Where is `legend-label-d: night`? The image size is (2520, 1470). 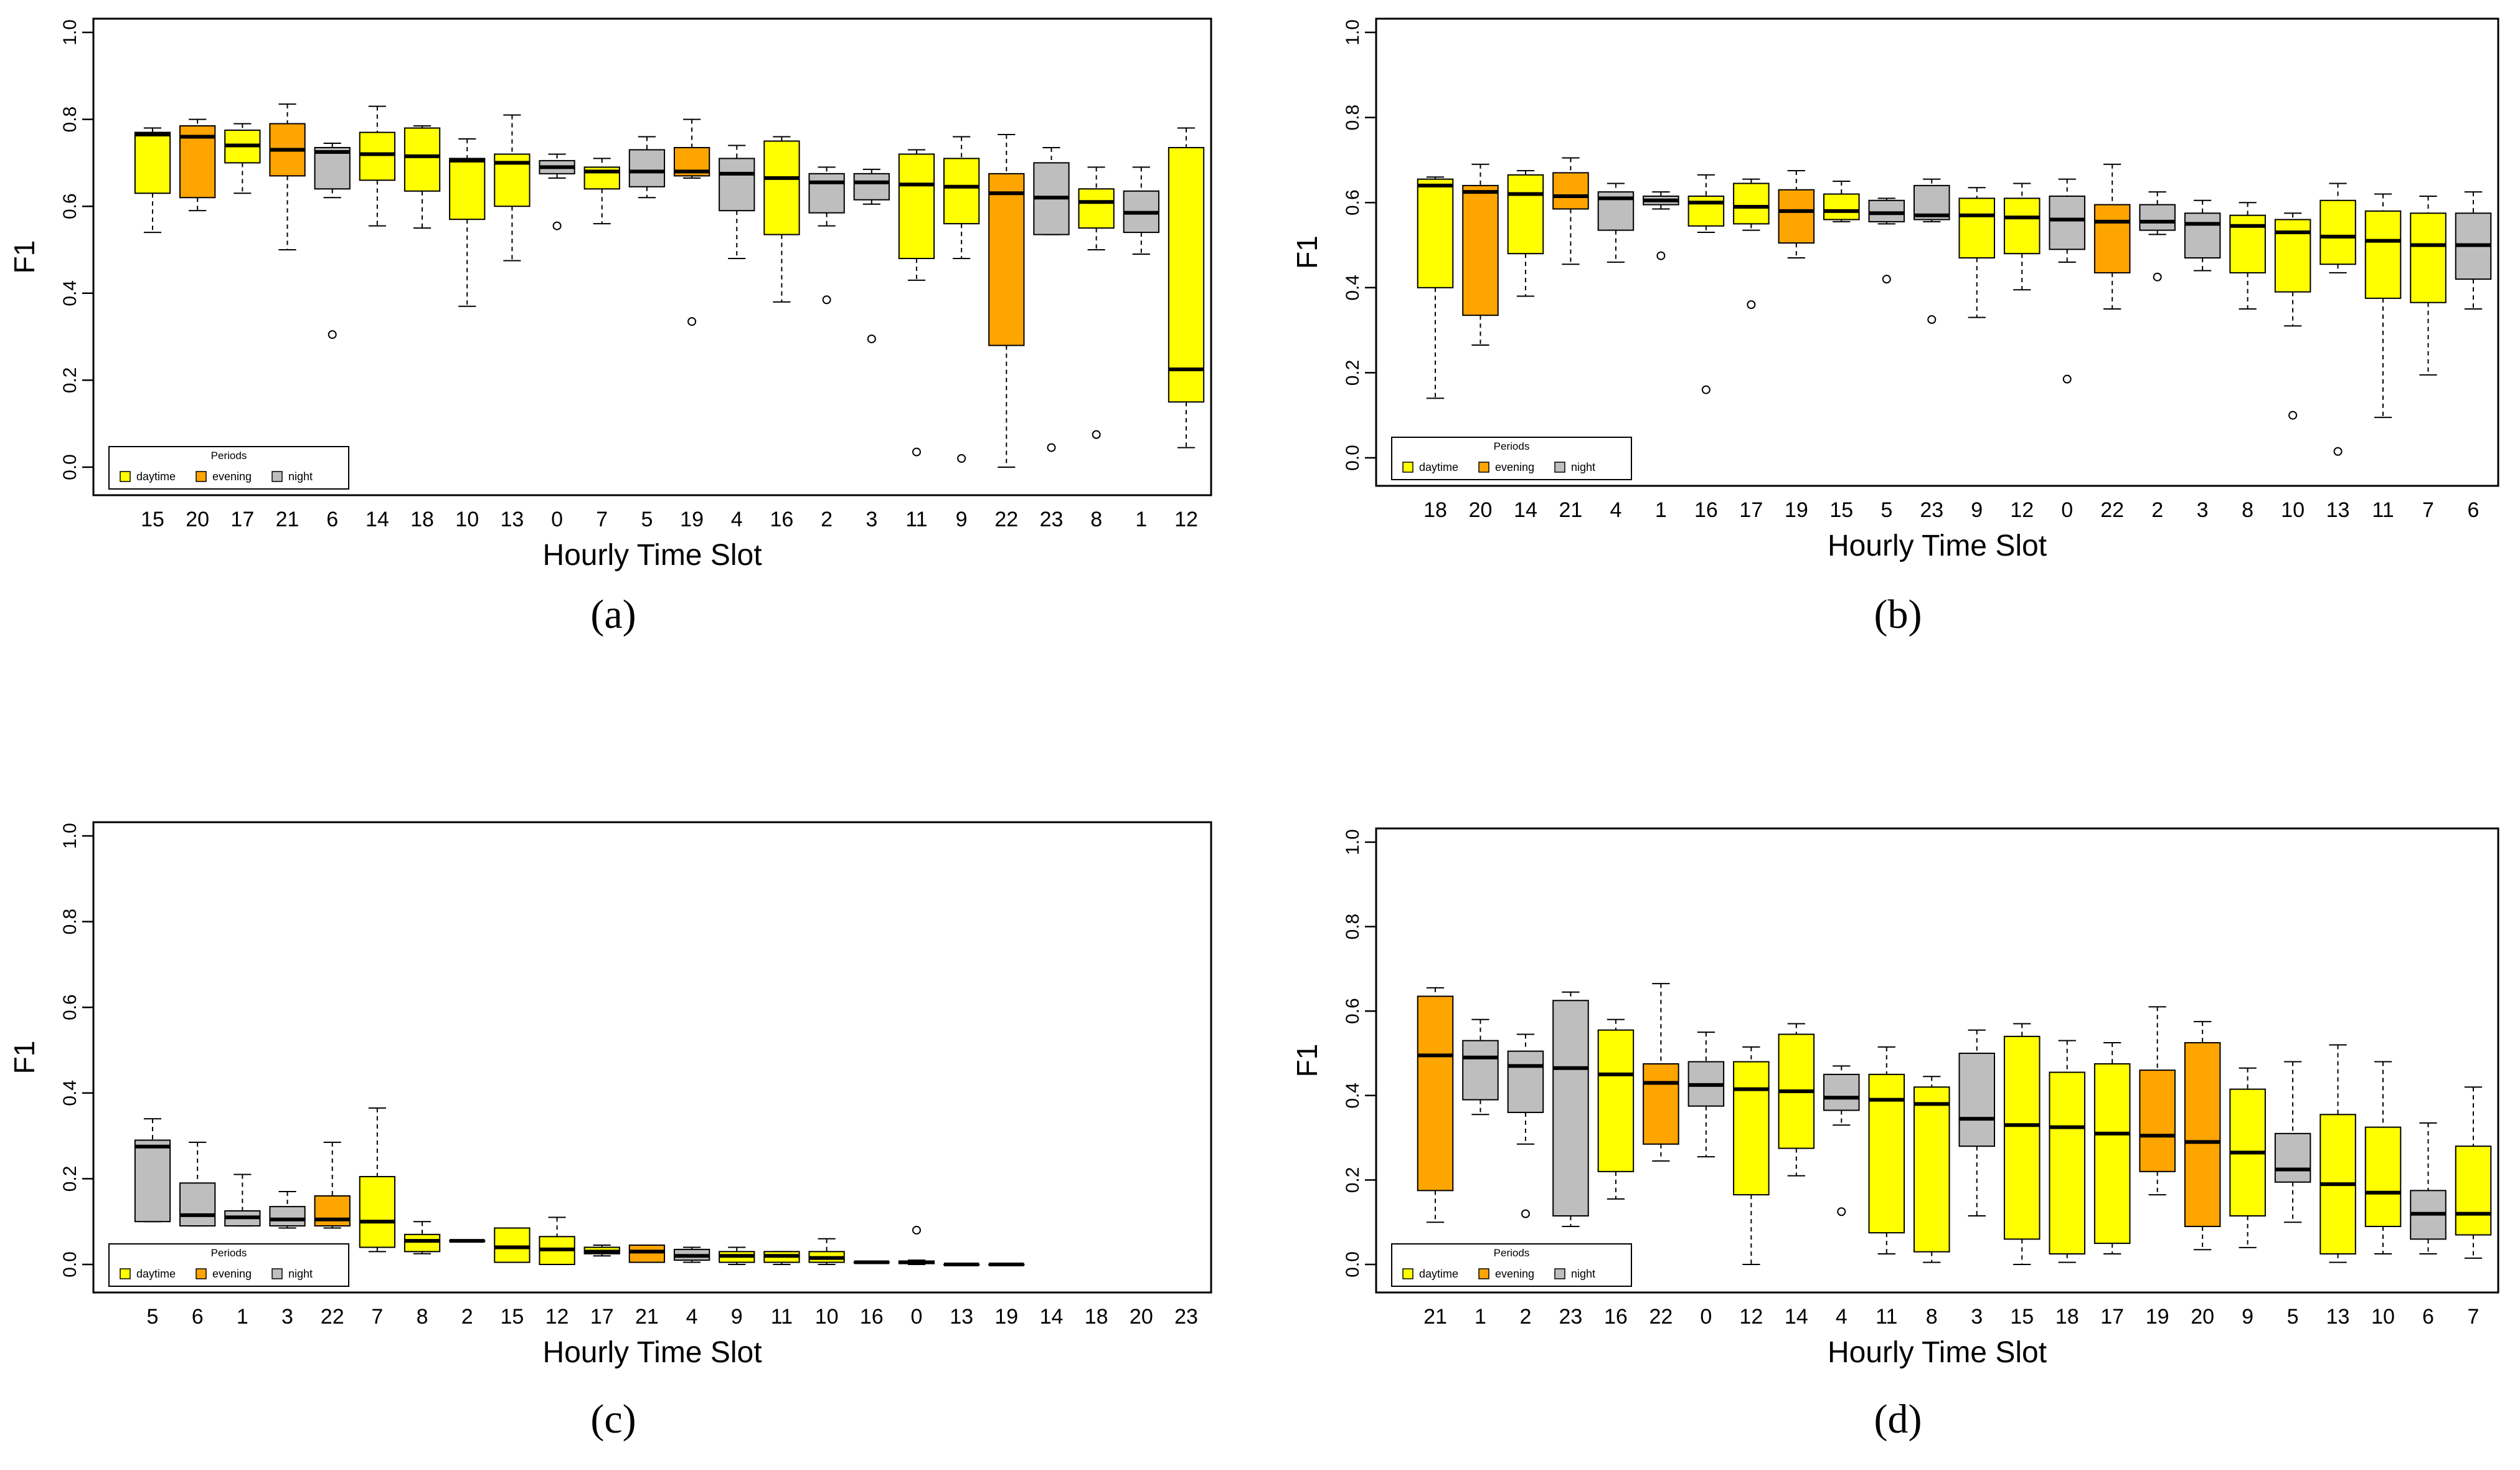 legend-label-d: night is located at coordinates (1583, 1274).